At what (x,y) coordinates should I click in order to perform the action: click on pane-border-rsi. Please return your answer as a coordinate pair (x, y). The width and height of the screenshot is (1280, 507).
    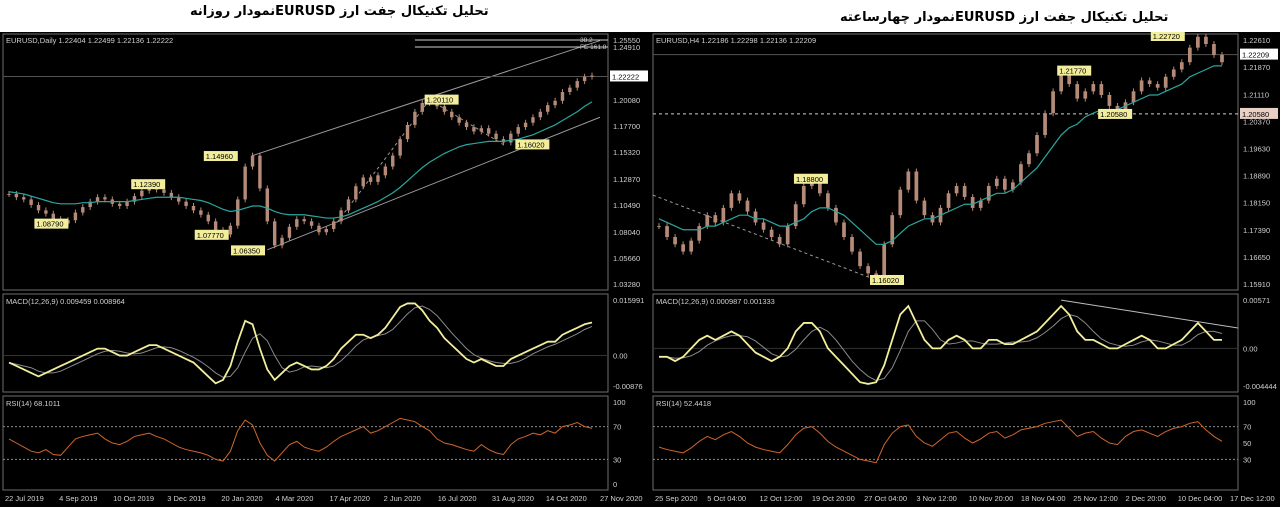
    Looking at the image, I should click on (305, 443).